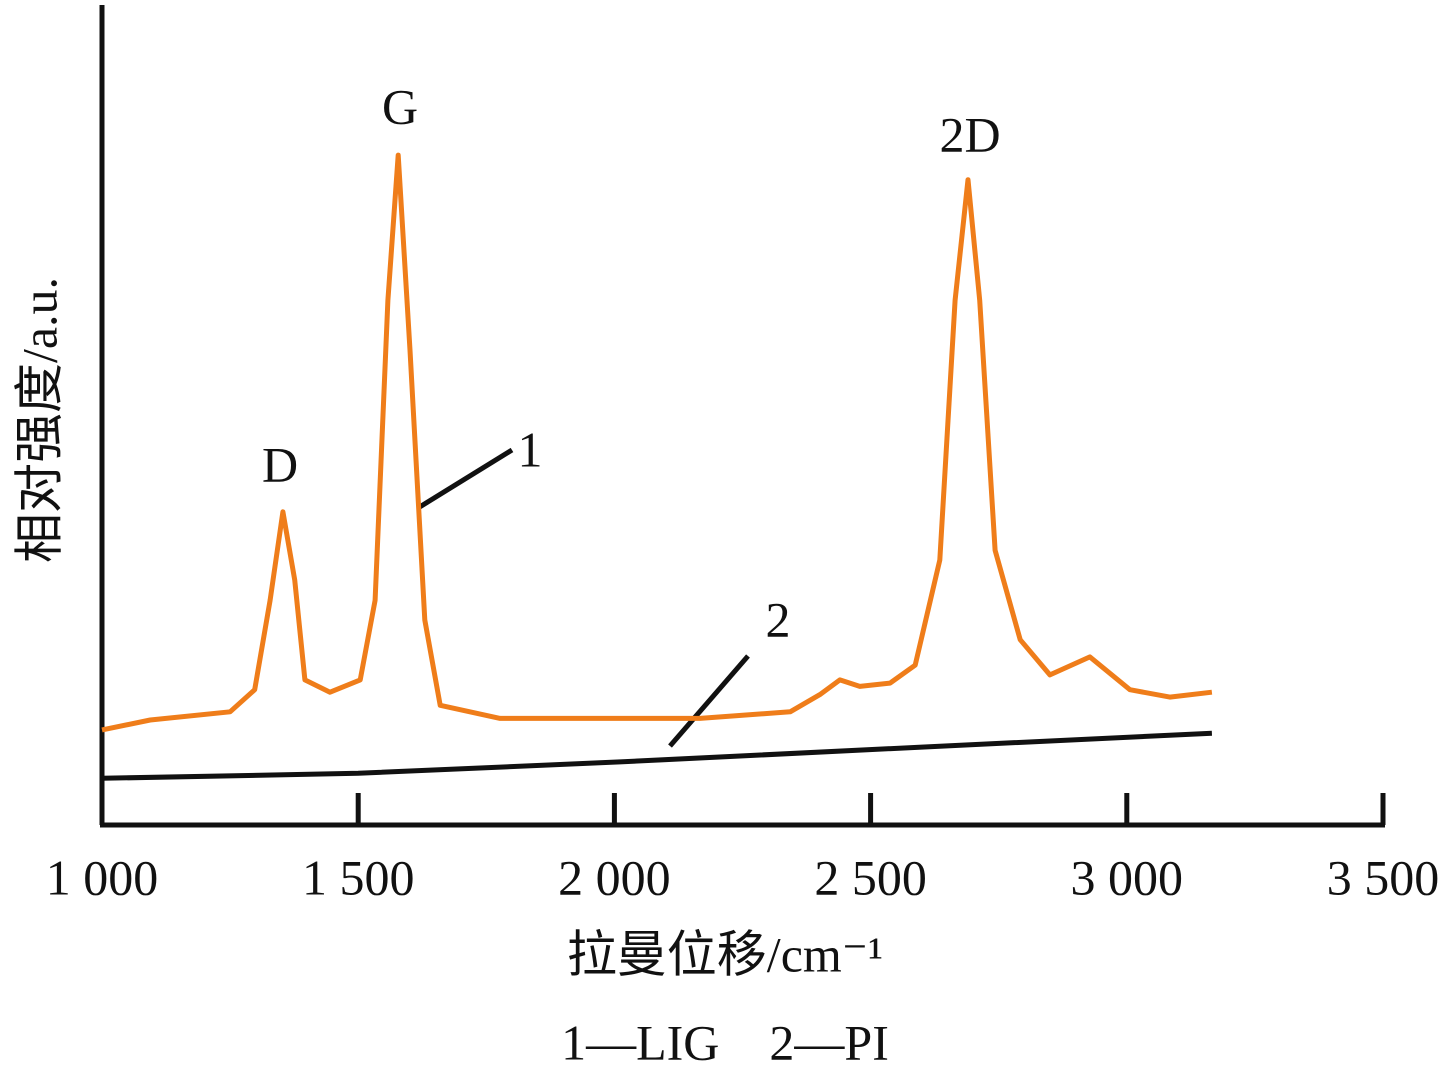 The width and height of the screenshot is (1450, 1071). Describe the element at coordinates (530, 449) in the screenshot. I see `series-label: 1` at that location.